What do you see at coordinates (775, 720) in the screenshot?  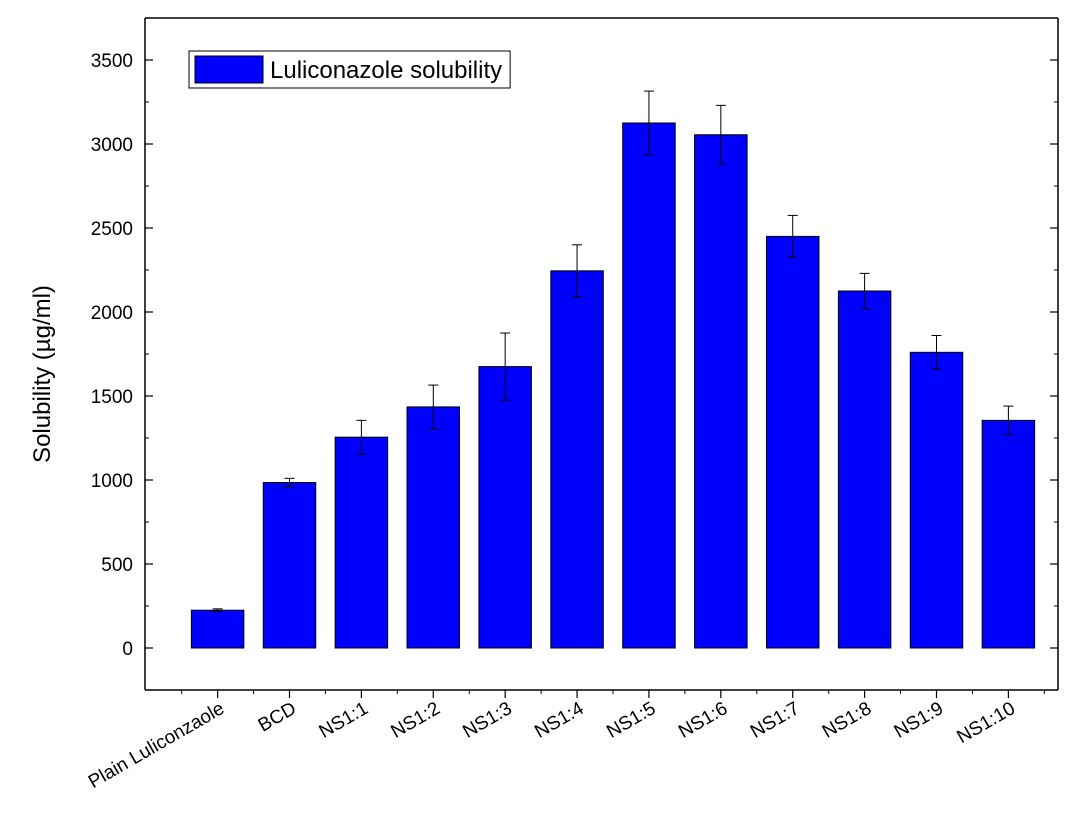 I see `x-tick-label: NS1:7` at bounding box center [775, 720].